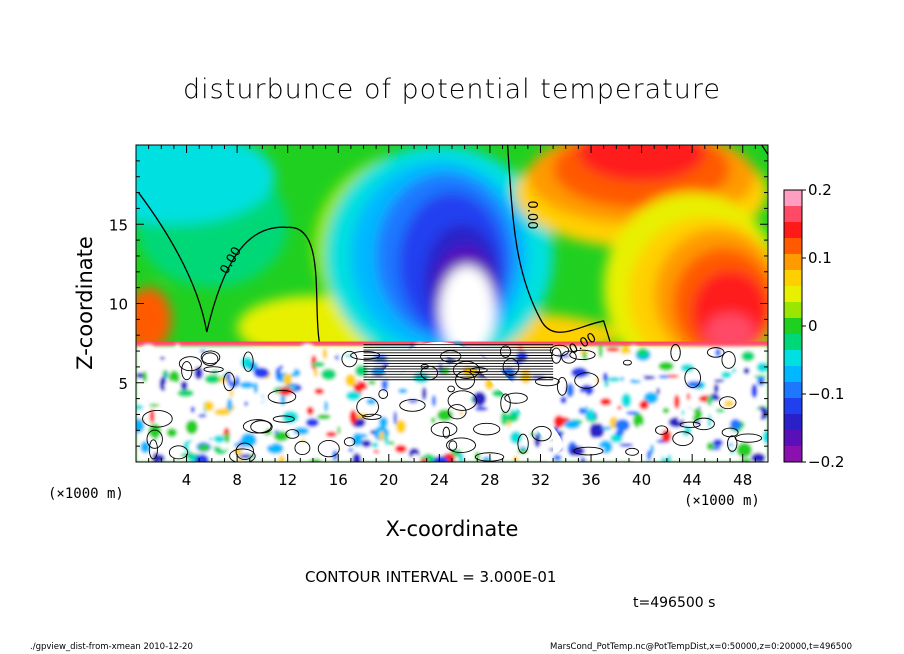 This screenshot has height=654, width=904. Describe the element at coordinates (558, 243) in the screenshot. I see `contour-line-center` at that location.